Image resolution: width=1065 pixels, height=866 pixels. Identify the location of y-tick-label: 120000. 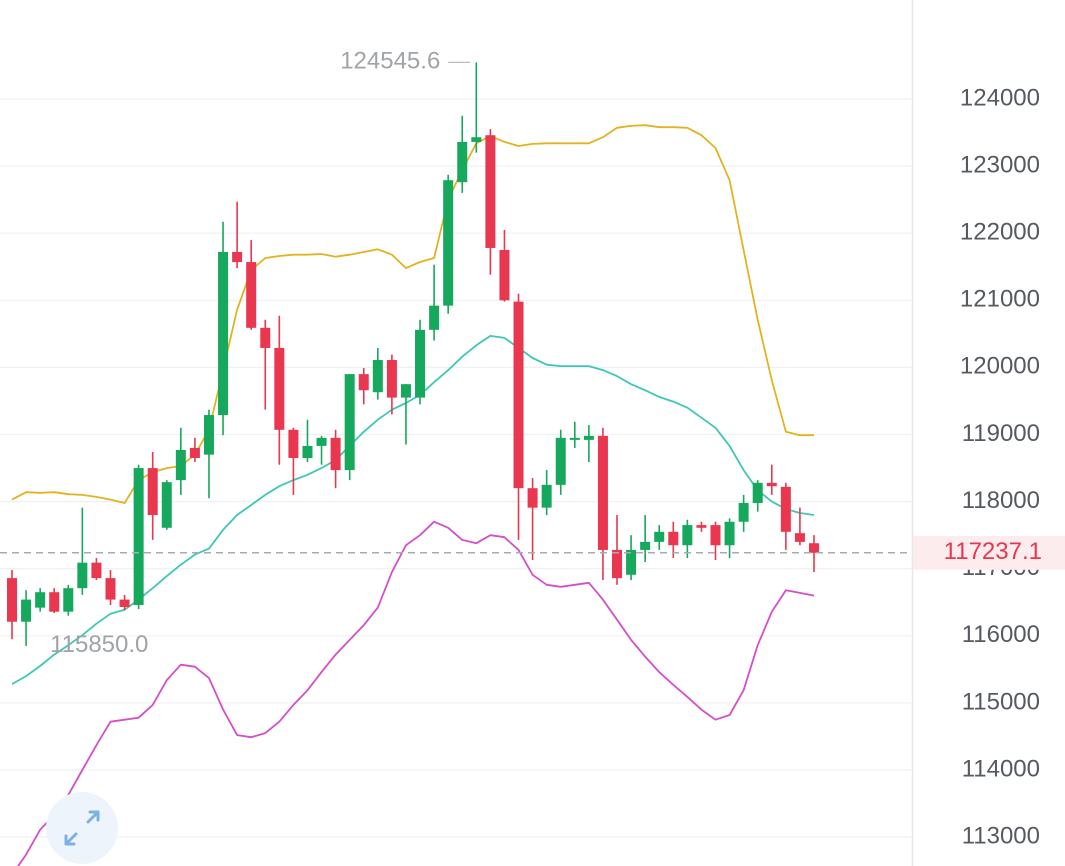
(1000, 366).